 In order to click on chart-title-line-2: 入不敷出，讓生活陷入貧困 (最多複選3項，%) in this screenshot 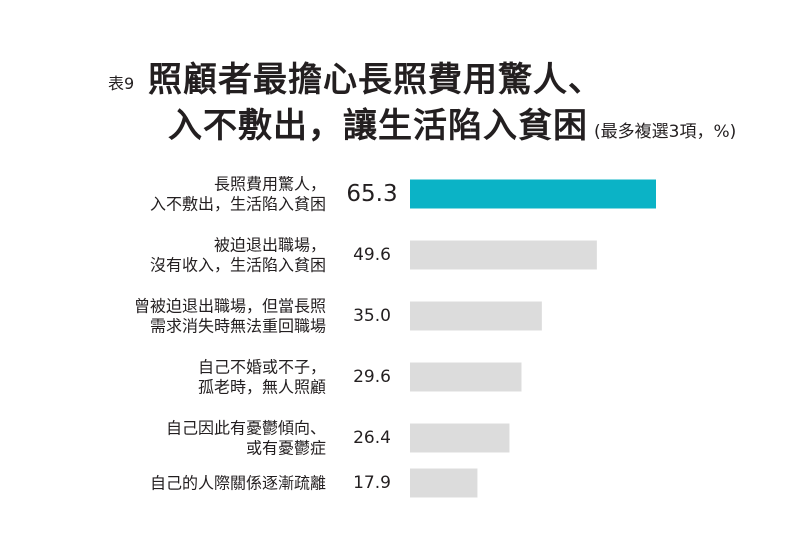, I will do `click(452, 122)`.